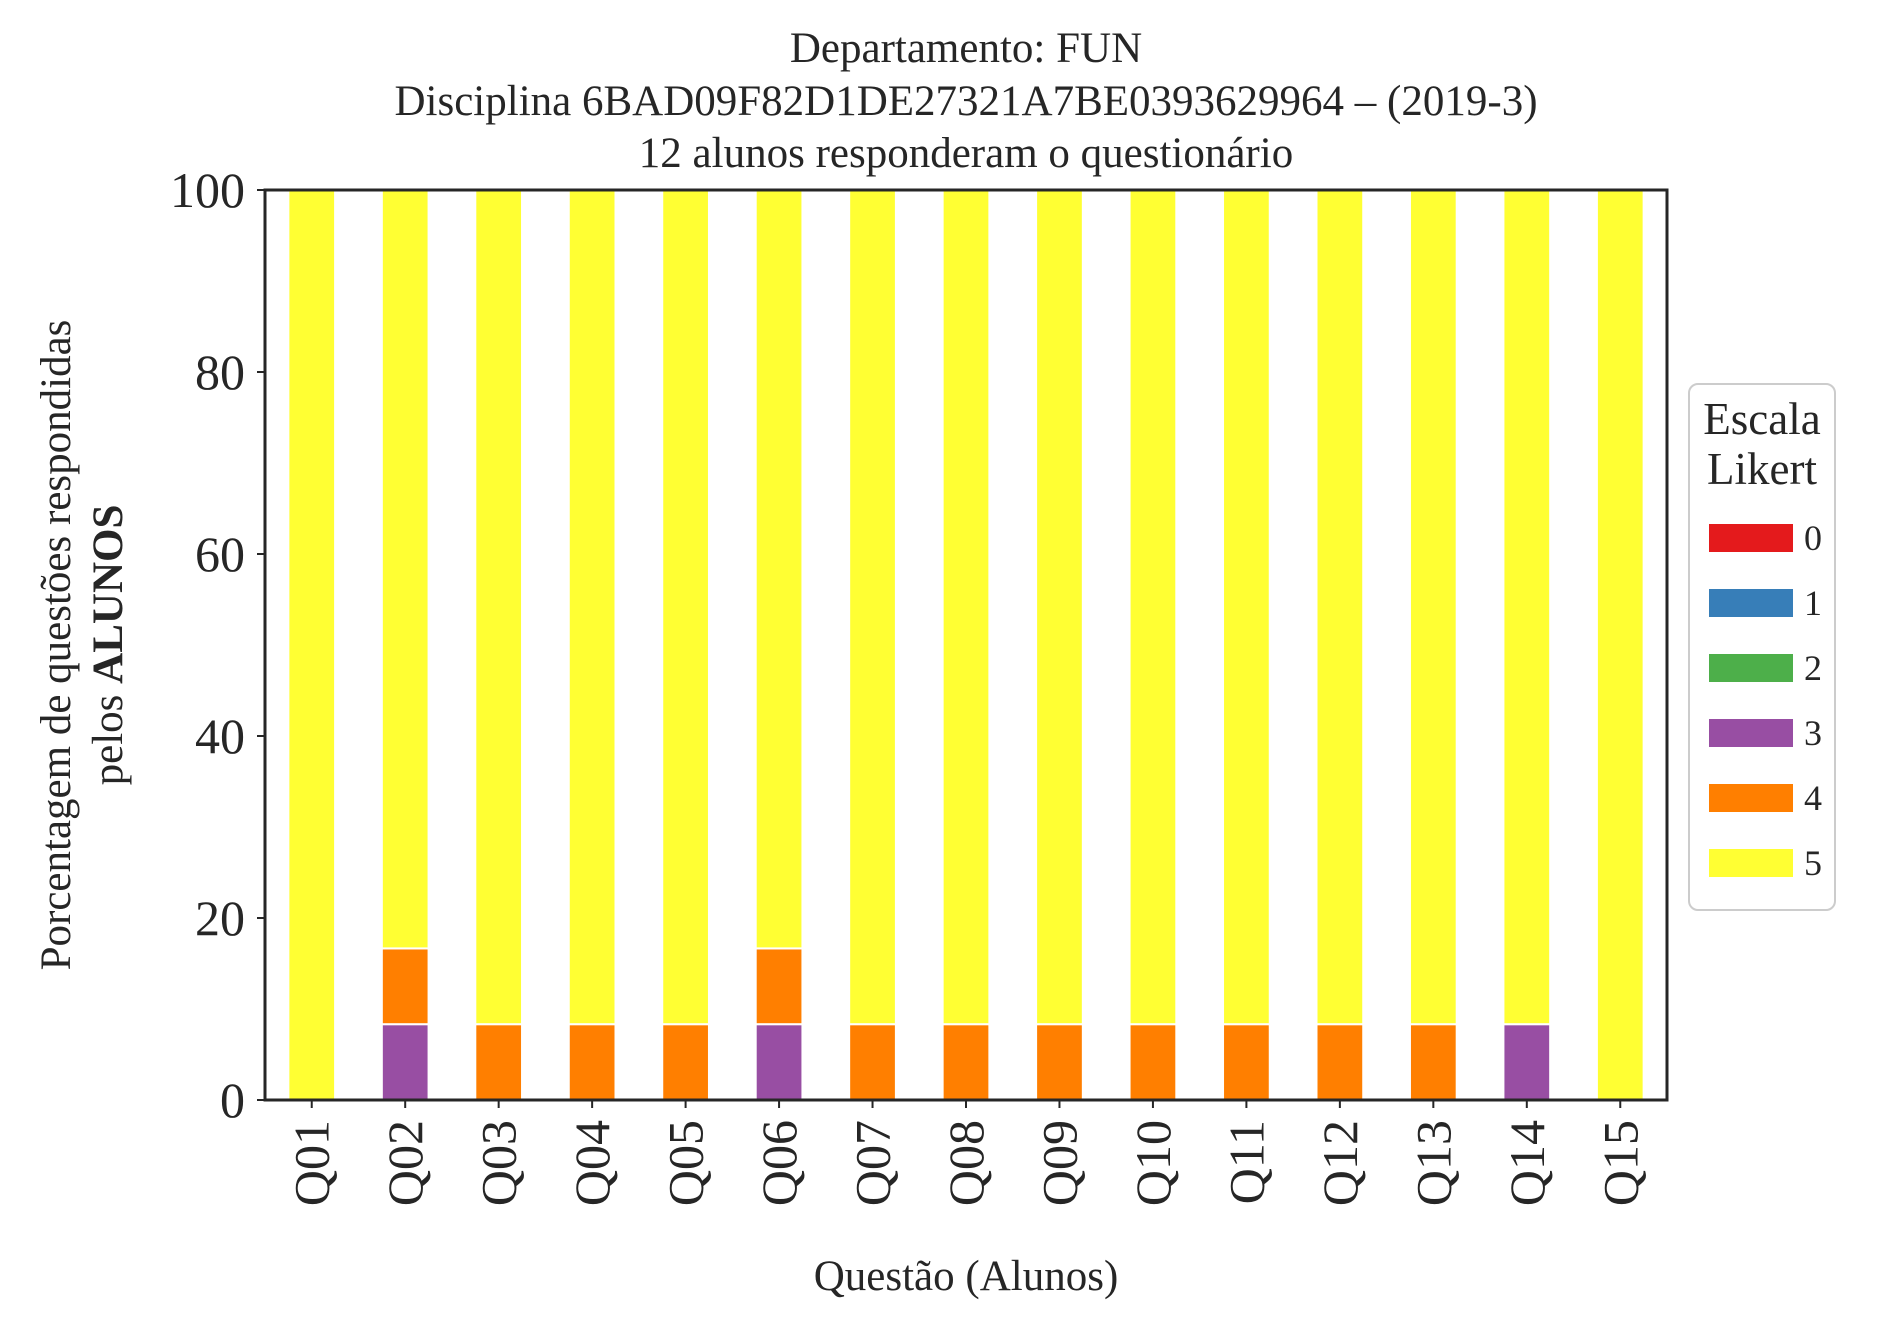  I want to click on x-tick-label: Q03, so click(499, 1163).